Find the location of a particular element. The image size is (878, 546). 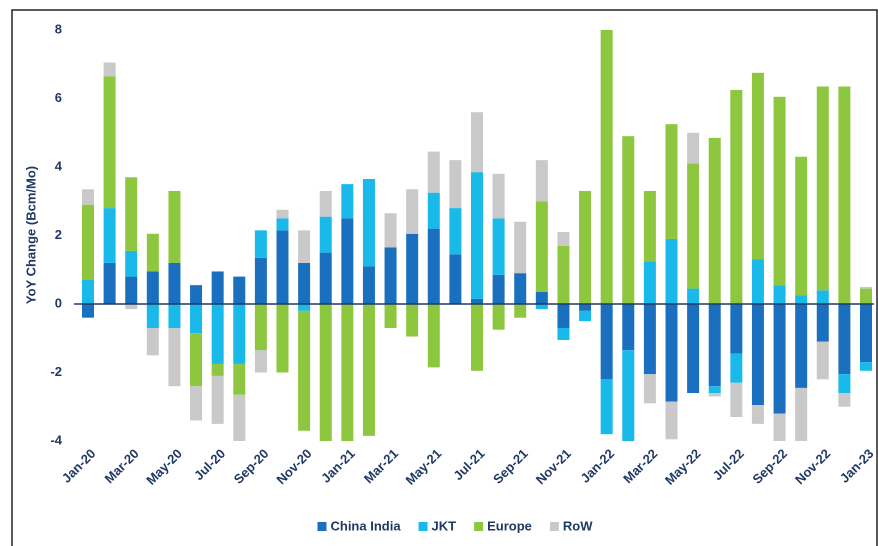

y-tick-label: -2 is located at coordinates (56, 371).